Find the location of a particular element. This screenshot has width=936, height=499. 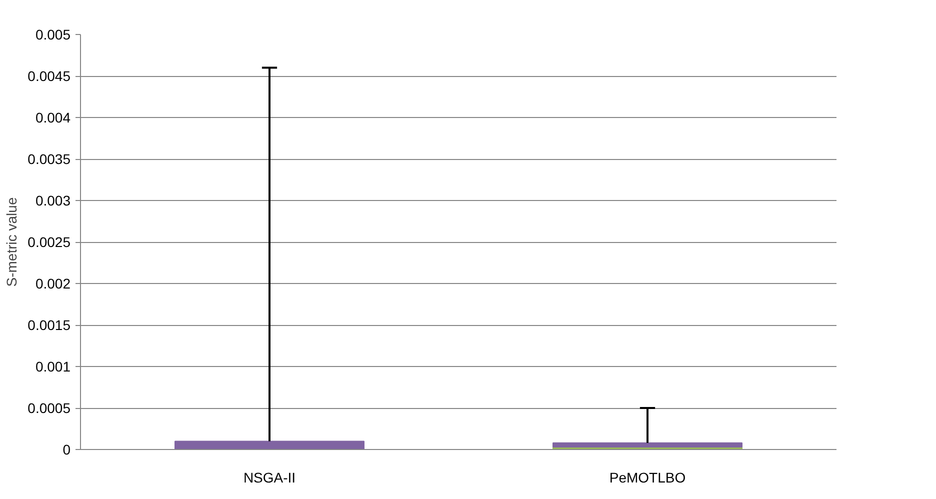

y-tick-label: 0.002 is located at coordinates (53, 284).